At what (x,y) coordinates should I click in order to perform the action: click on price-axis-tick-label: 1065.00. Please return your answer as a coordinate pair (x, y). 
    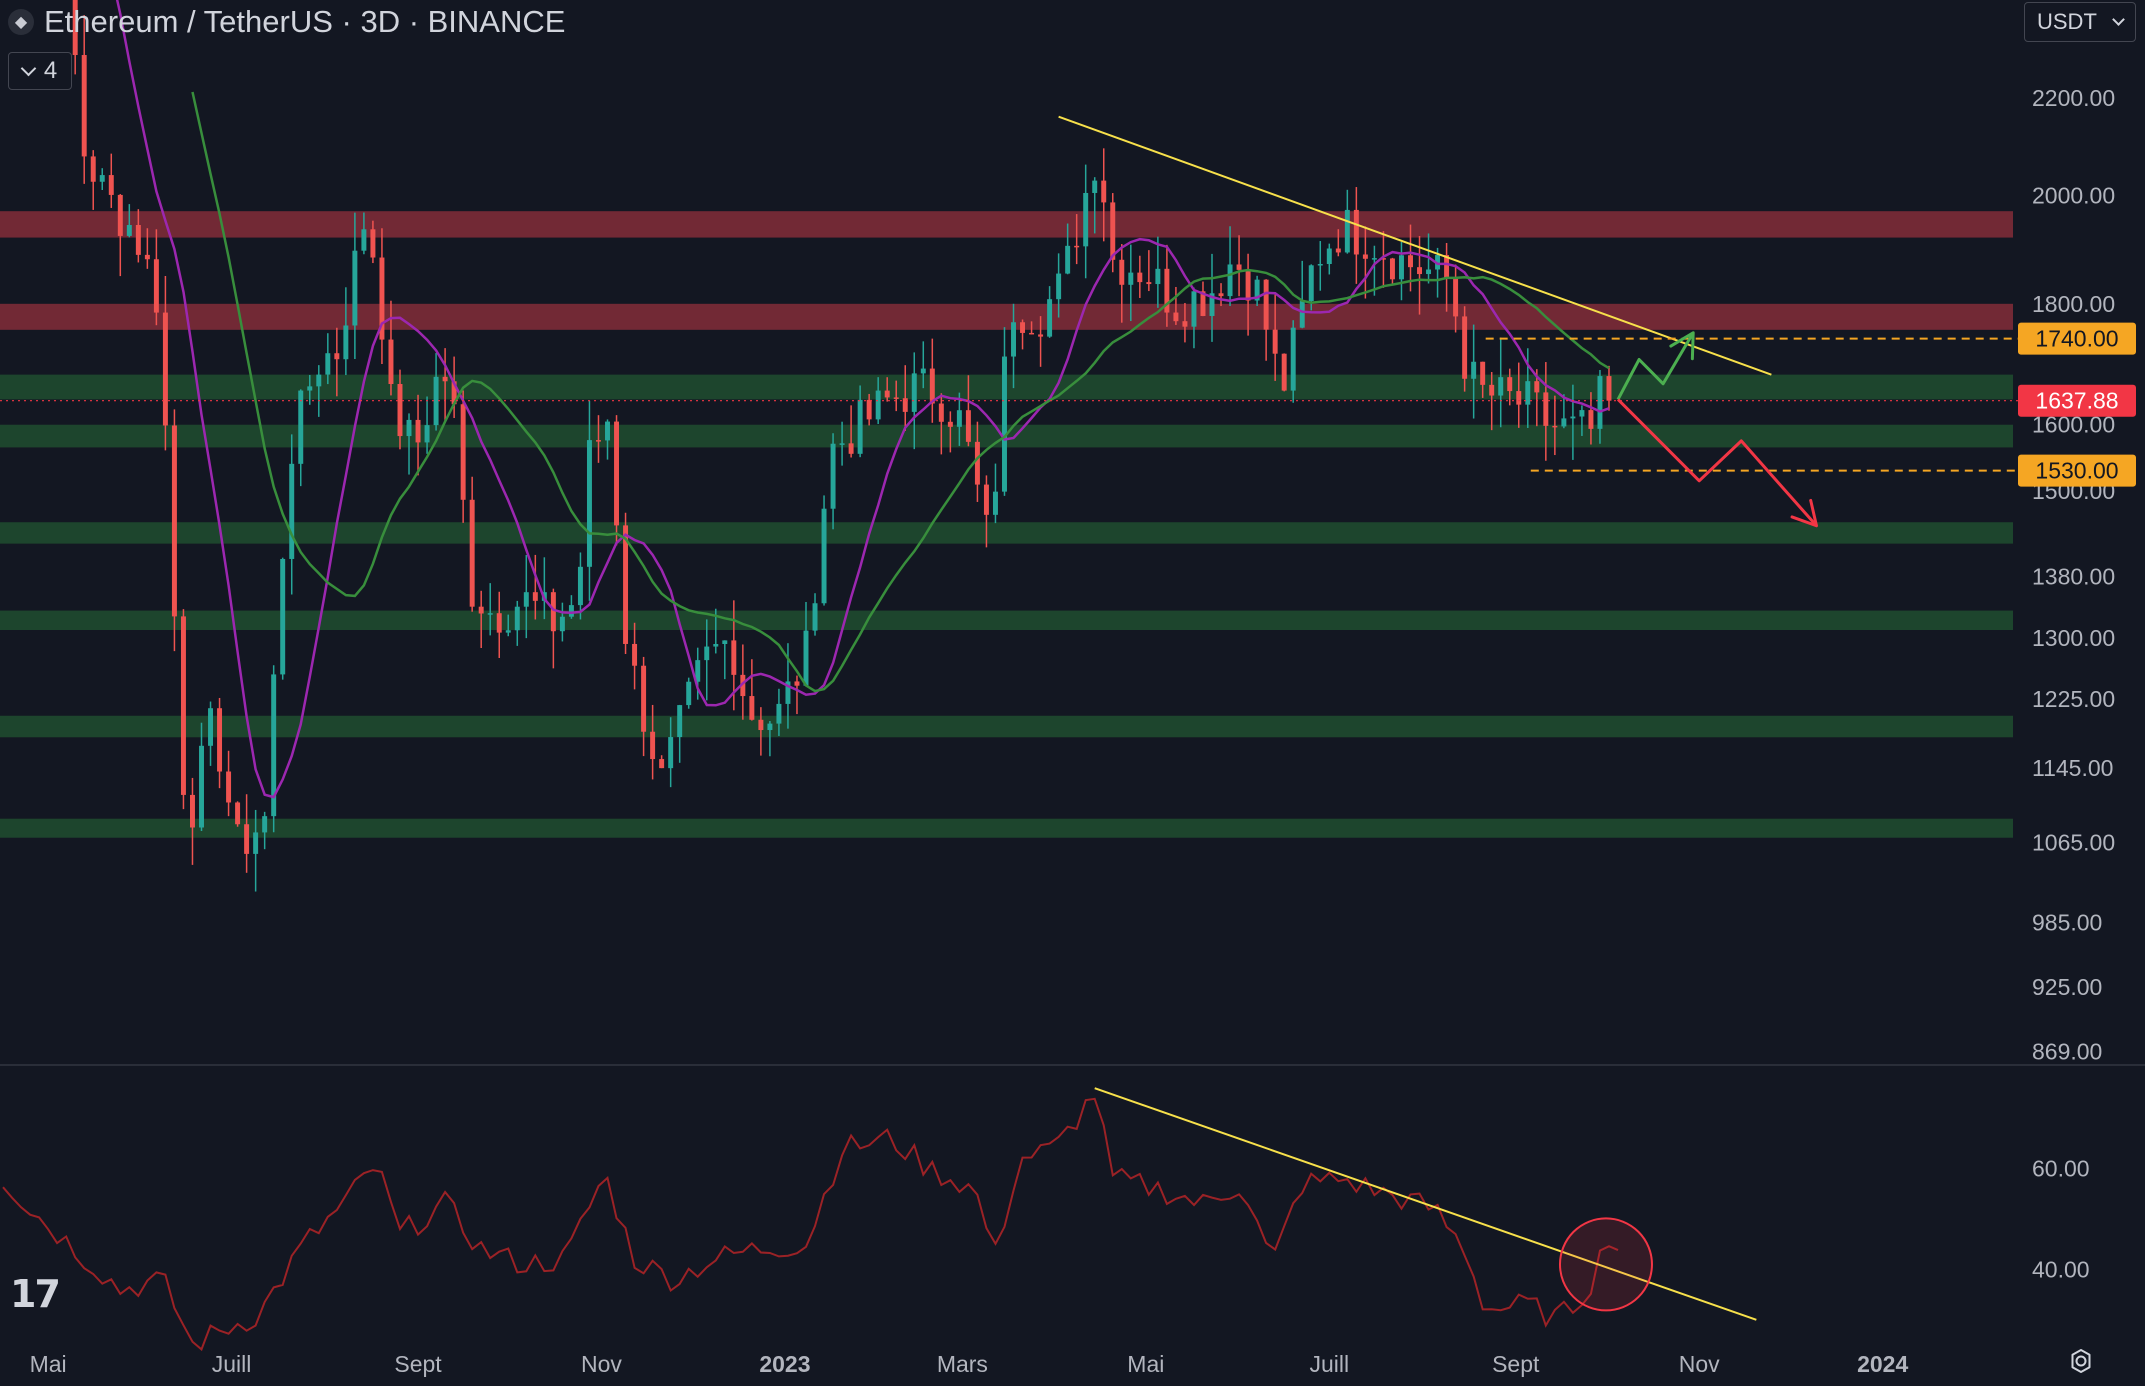
    Looking at the image, I should click on (2073, 843).